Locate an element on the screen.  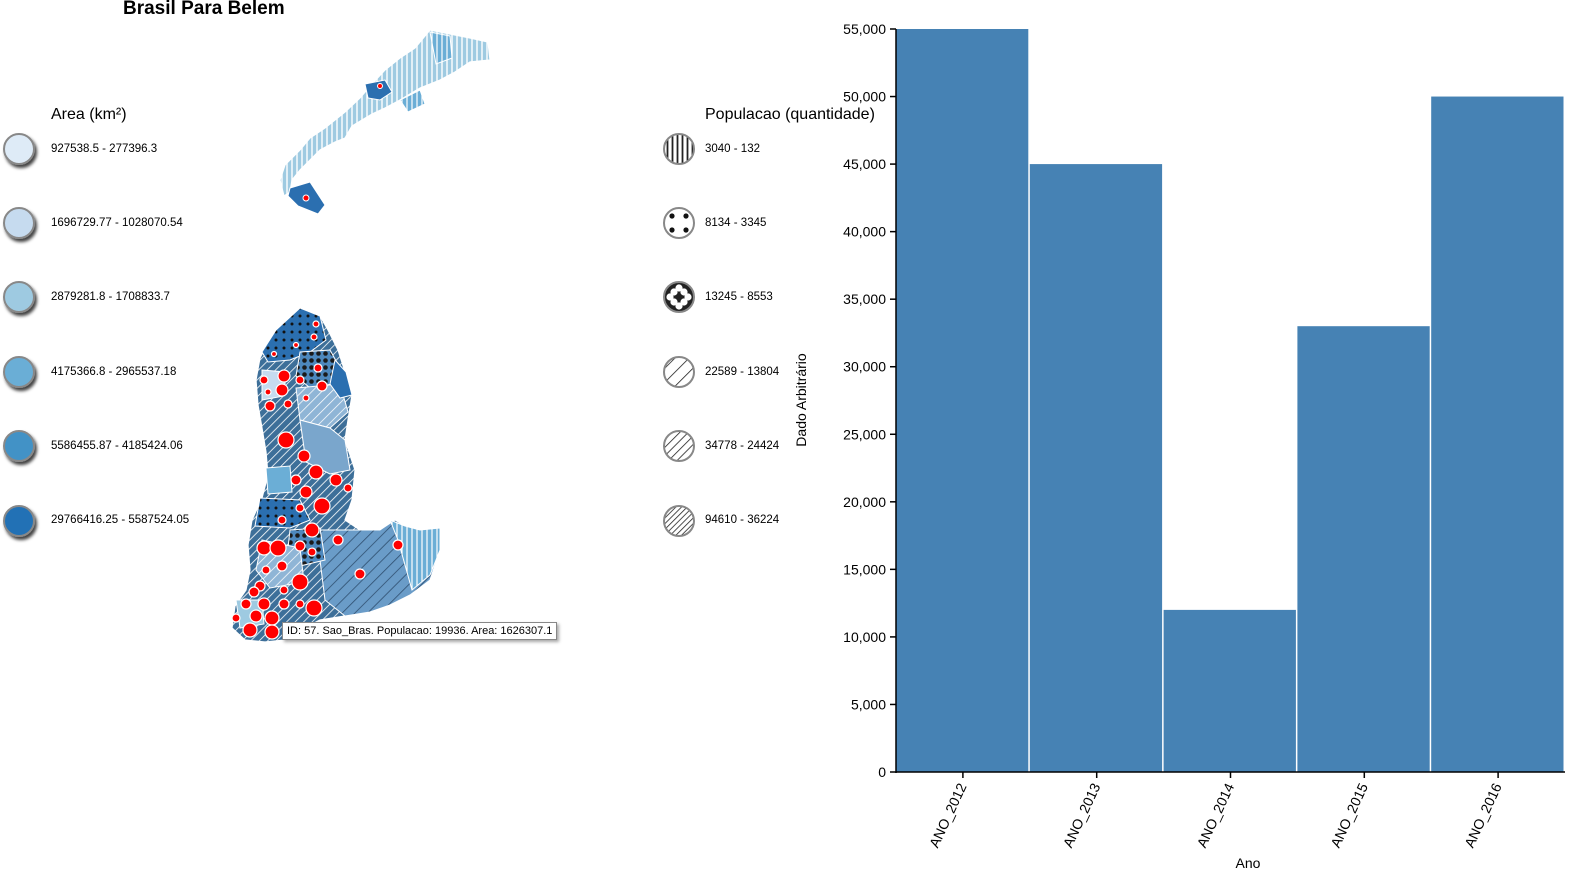
y-tick-label: 5,000 is located at coordinates (868, 704).